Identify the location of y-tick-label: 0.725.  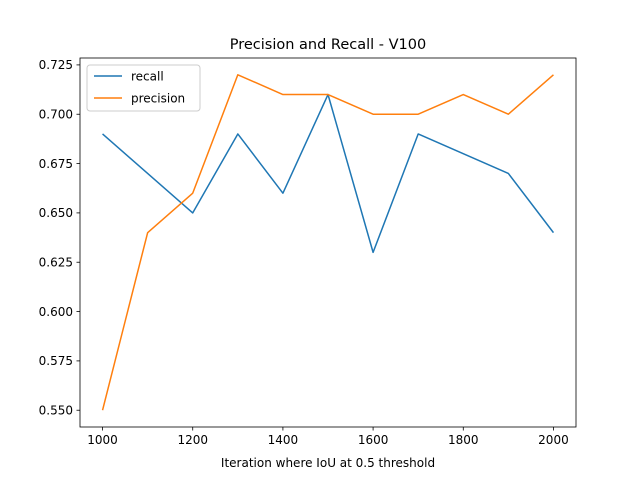
(56, 65).